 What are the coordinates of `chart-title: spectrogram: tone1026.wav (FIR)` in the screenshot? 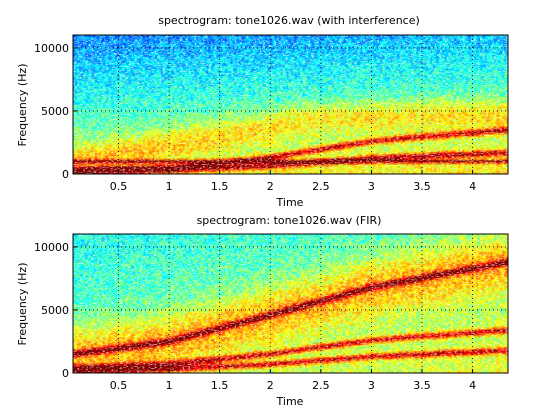 It's located at (289, 220).